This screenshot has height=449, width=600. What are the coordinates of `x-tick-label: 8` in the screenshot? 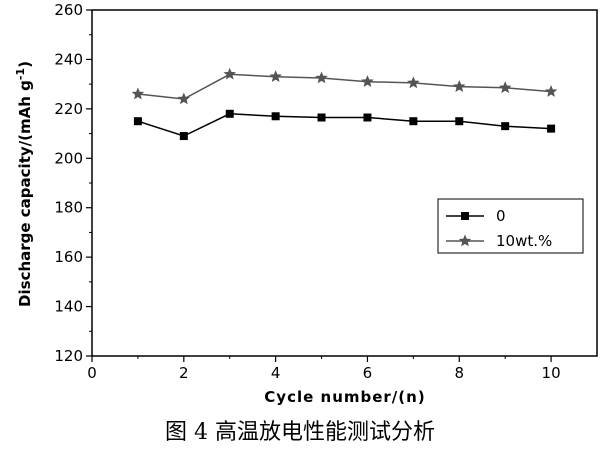 It's located at (459, 373).